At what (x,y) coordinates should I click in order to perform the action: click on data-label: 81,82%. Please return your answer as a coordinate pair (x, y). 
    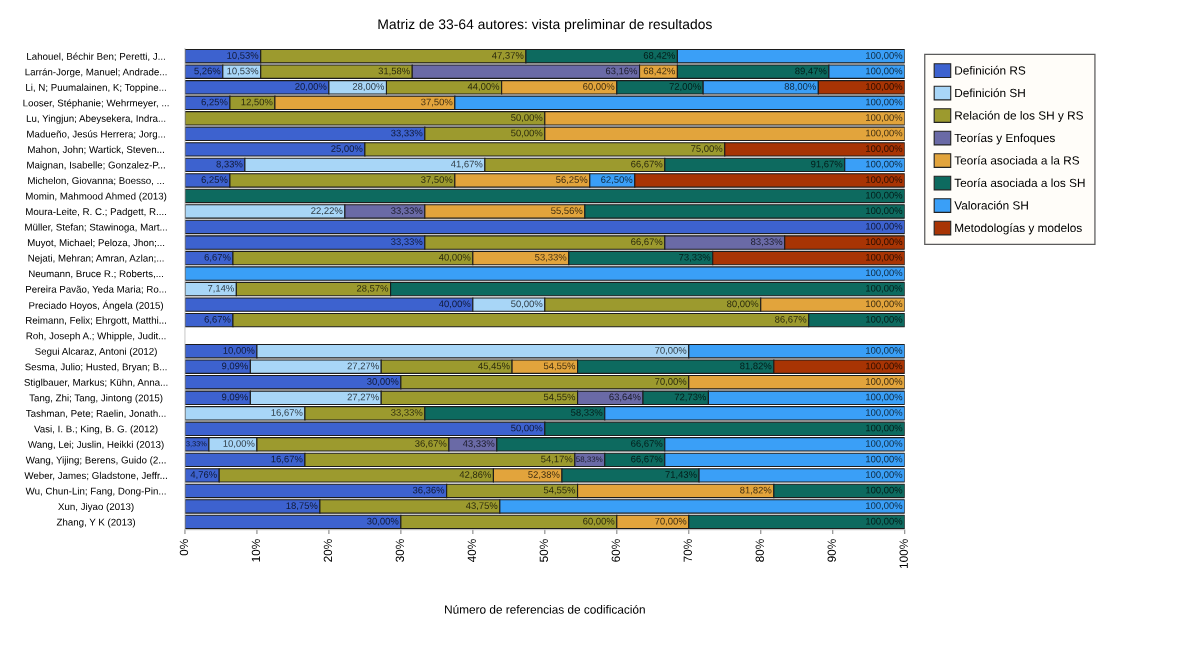
    Looking at the image, I should click on (756, 366).